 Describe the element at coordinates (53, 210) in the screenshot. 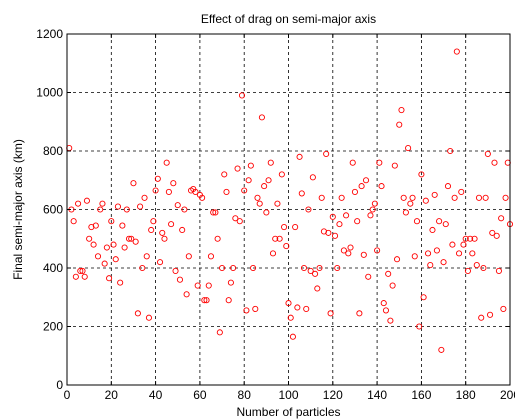

I see `y-tick-label: 600` at that location.